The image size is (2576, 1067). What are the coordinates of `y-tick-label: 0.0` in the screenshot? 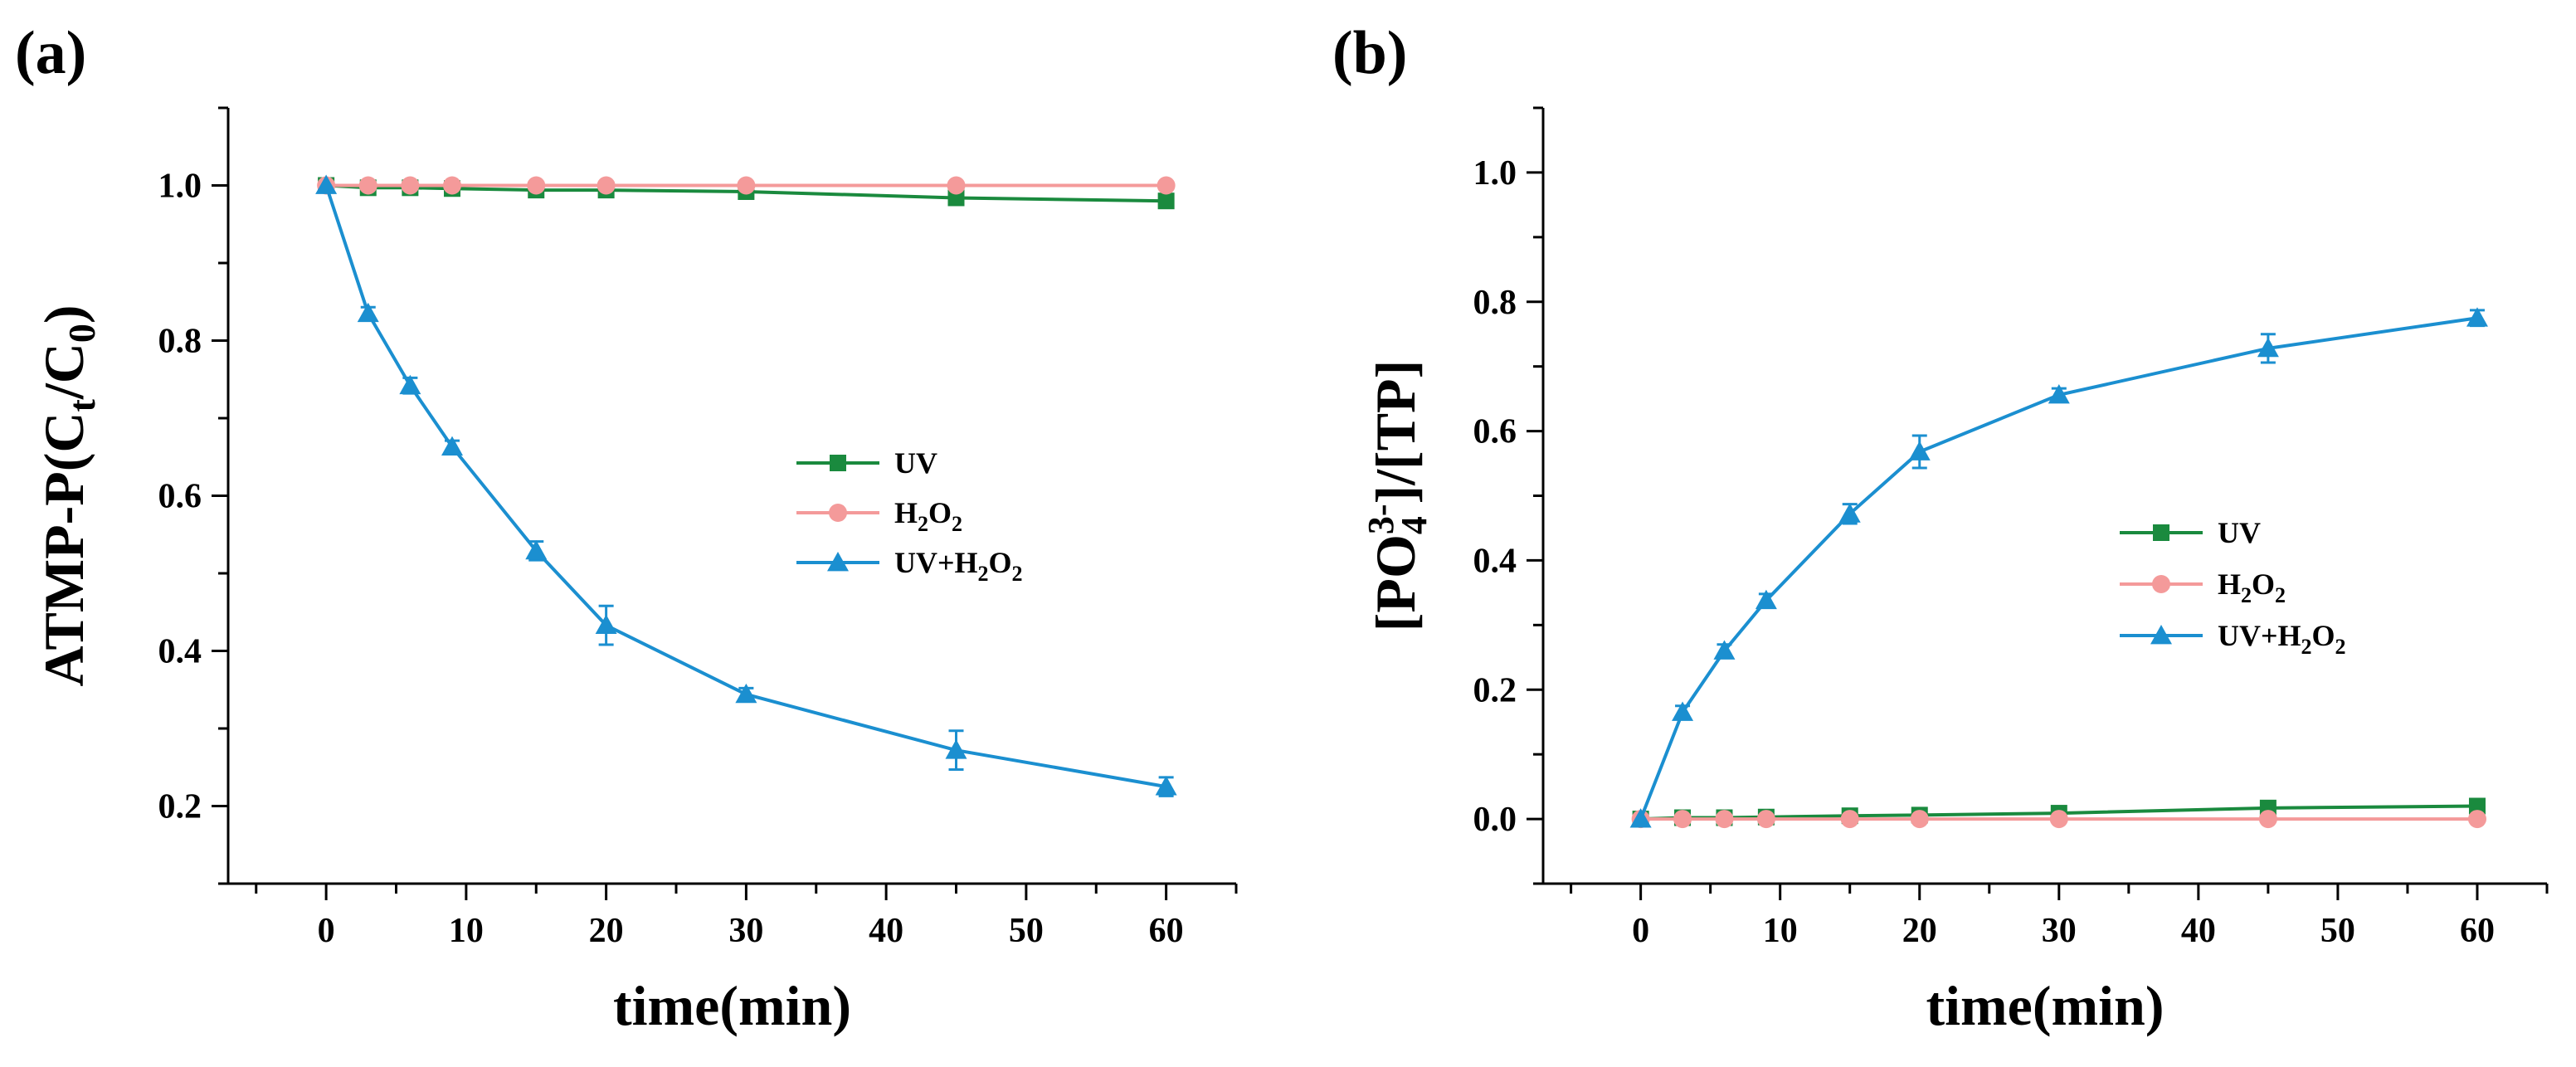 It's located at (1495, 820).